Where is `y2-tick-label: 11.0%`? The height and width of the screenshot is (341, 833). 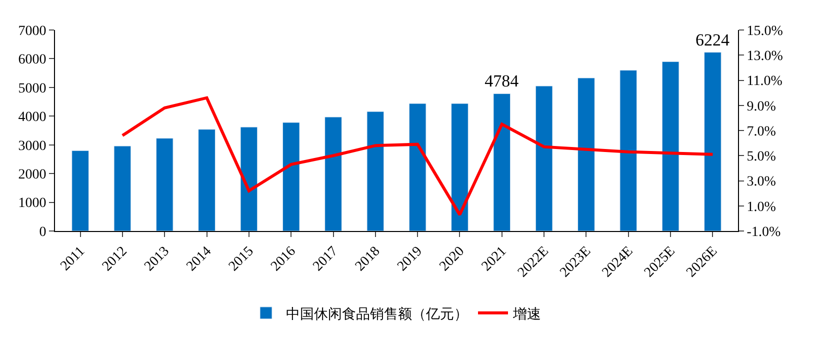
y2-tick-label: 11.0% is located at coordinates (764, 82).